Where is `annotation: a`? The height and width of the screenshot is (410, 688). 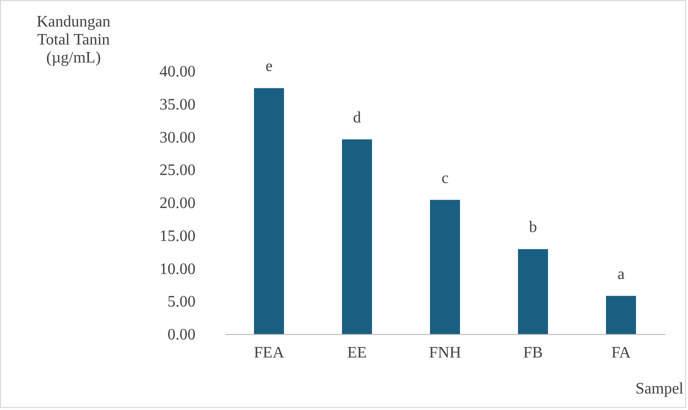
annotation: a is located at coordinates (621, 274).